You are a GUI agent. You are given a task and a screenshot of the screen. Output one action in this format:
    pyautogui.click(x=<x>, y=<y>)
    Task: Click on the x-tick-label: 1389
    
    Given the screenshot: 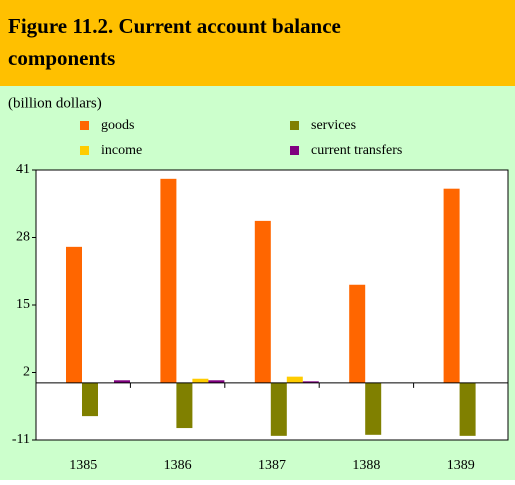 What is the action you would take?
    pyautogui.click(x=461, y=465)
    